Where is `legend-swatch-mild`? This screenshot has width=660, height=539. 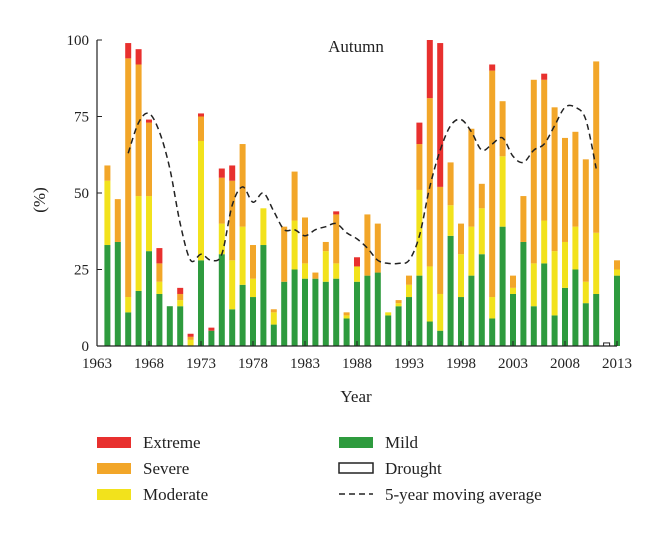
legend-swatch-mild is located at coordinates (356, 442).